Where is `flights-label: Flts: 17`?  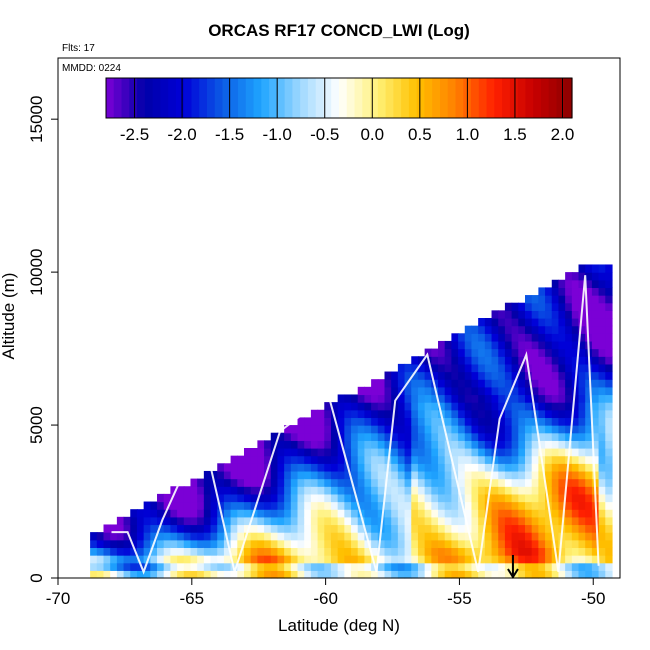 flights-label: Flts: 17 is located at coordinates (78, 48).